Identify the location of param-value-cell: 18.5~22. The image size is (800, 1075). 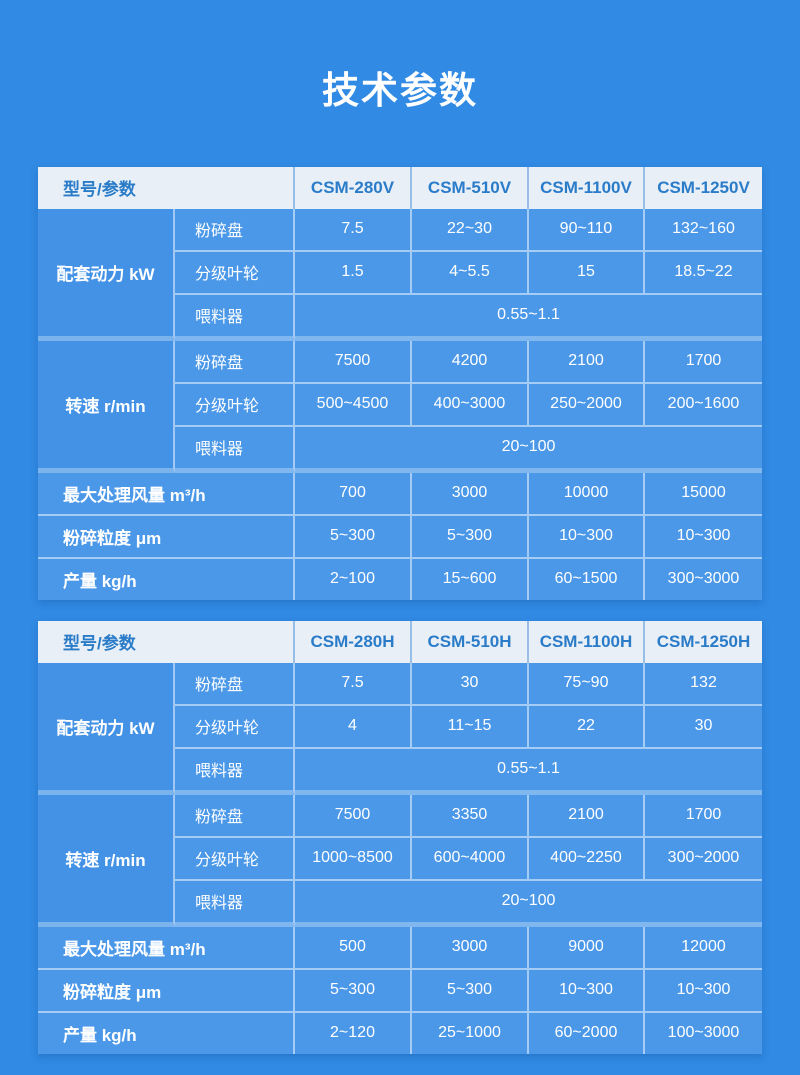
(703, 273).